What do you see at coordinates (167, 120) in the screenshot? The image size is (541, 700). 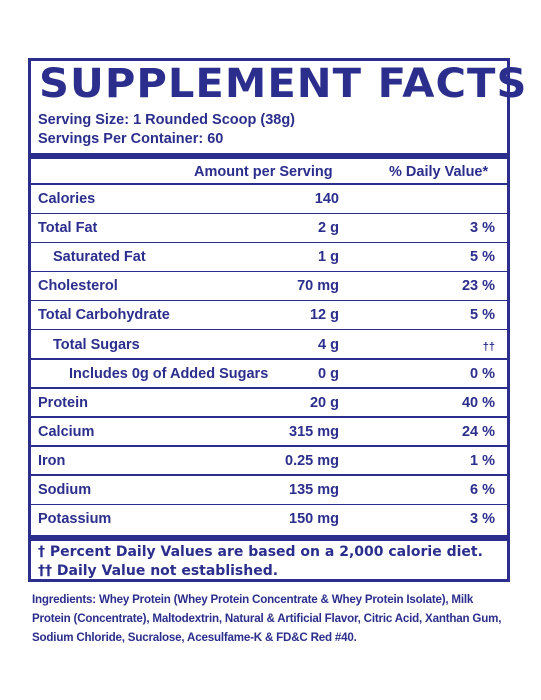 I see `serving-size: Serving Size: 1 Rounded Scoop (38g)` at bounding box center [167, 120].